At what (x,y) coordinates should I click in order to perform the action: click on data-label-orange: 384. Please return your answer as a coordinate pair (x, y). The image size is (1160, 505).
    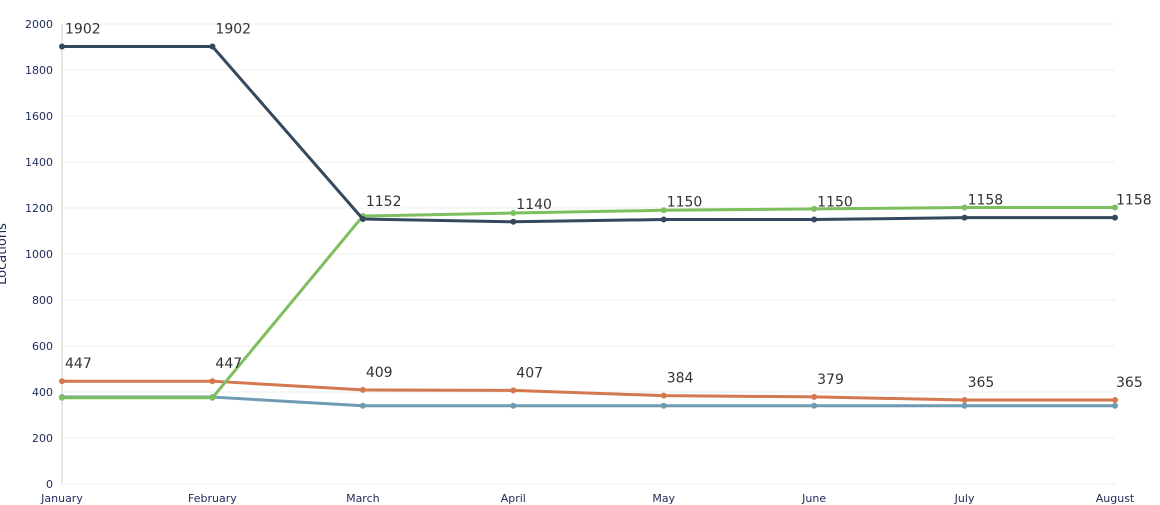
    Looking at the image, I should click on (680, 379).